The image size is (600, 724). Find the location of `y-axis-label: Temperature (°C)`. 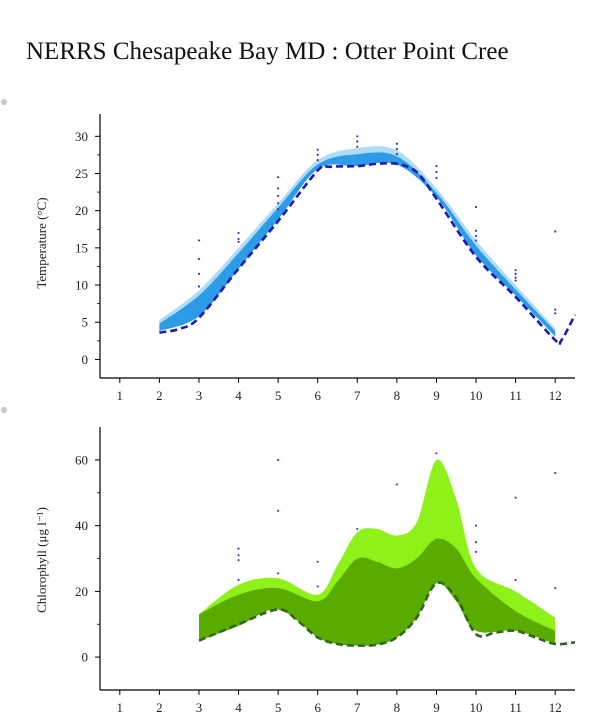

y-axis-label: Temperature (°C) is located at coordinates (41, 242).